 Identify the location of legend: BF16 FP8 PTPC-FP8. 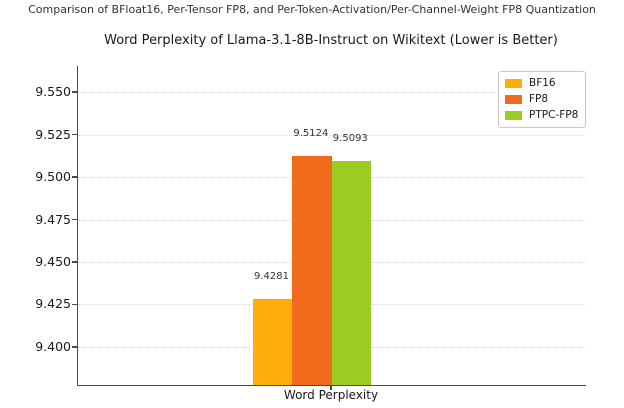
(542, 99).